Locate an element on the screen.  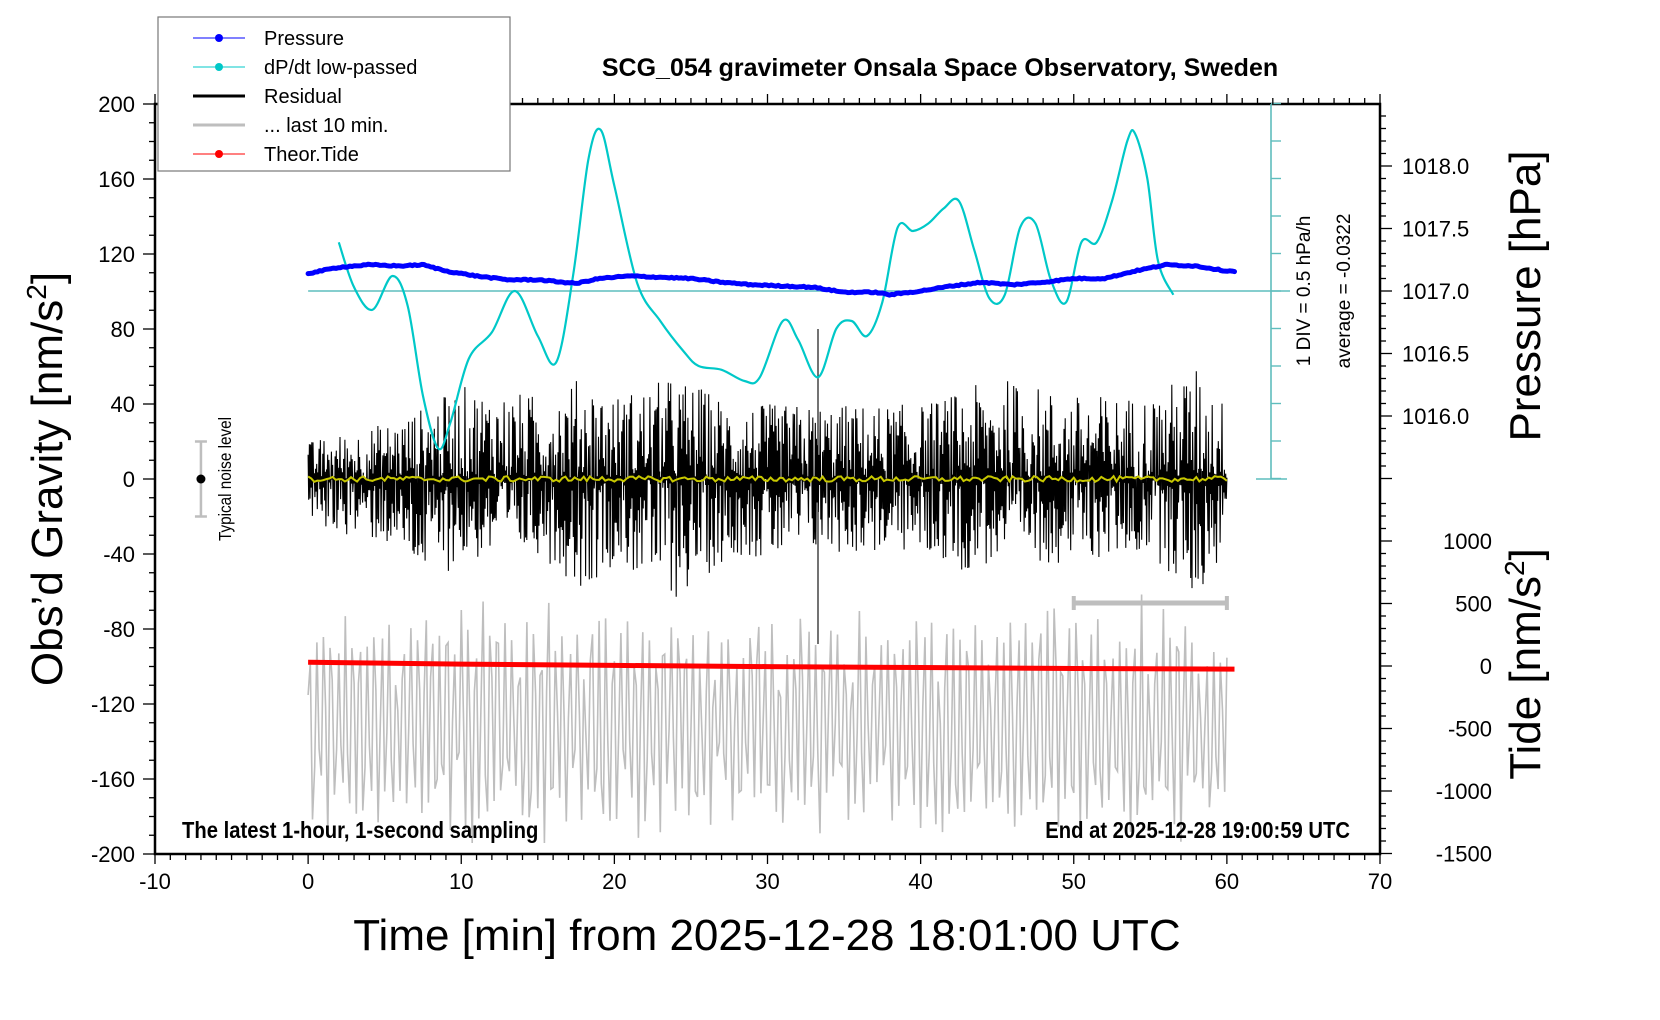
legend-entry: Pressure is located at coordinates (268, 39).